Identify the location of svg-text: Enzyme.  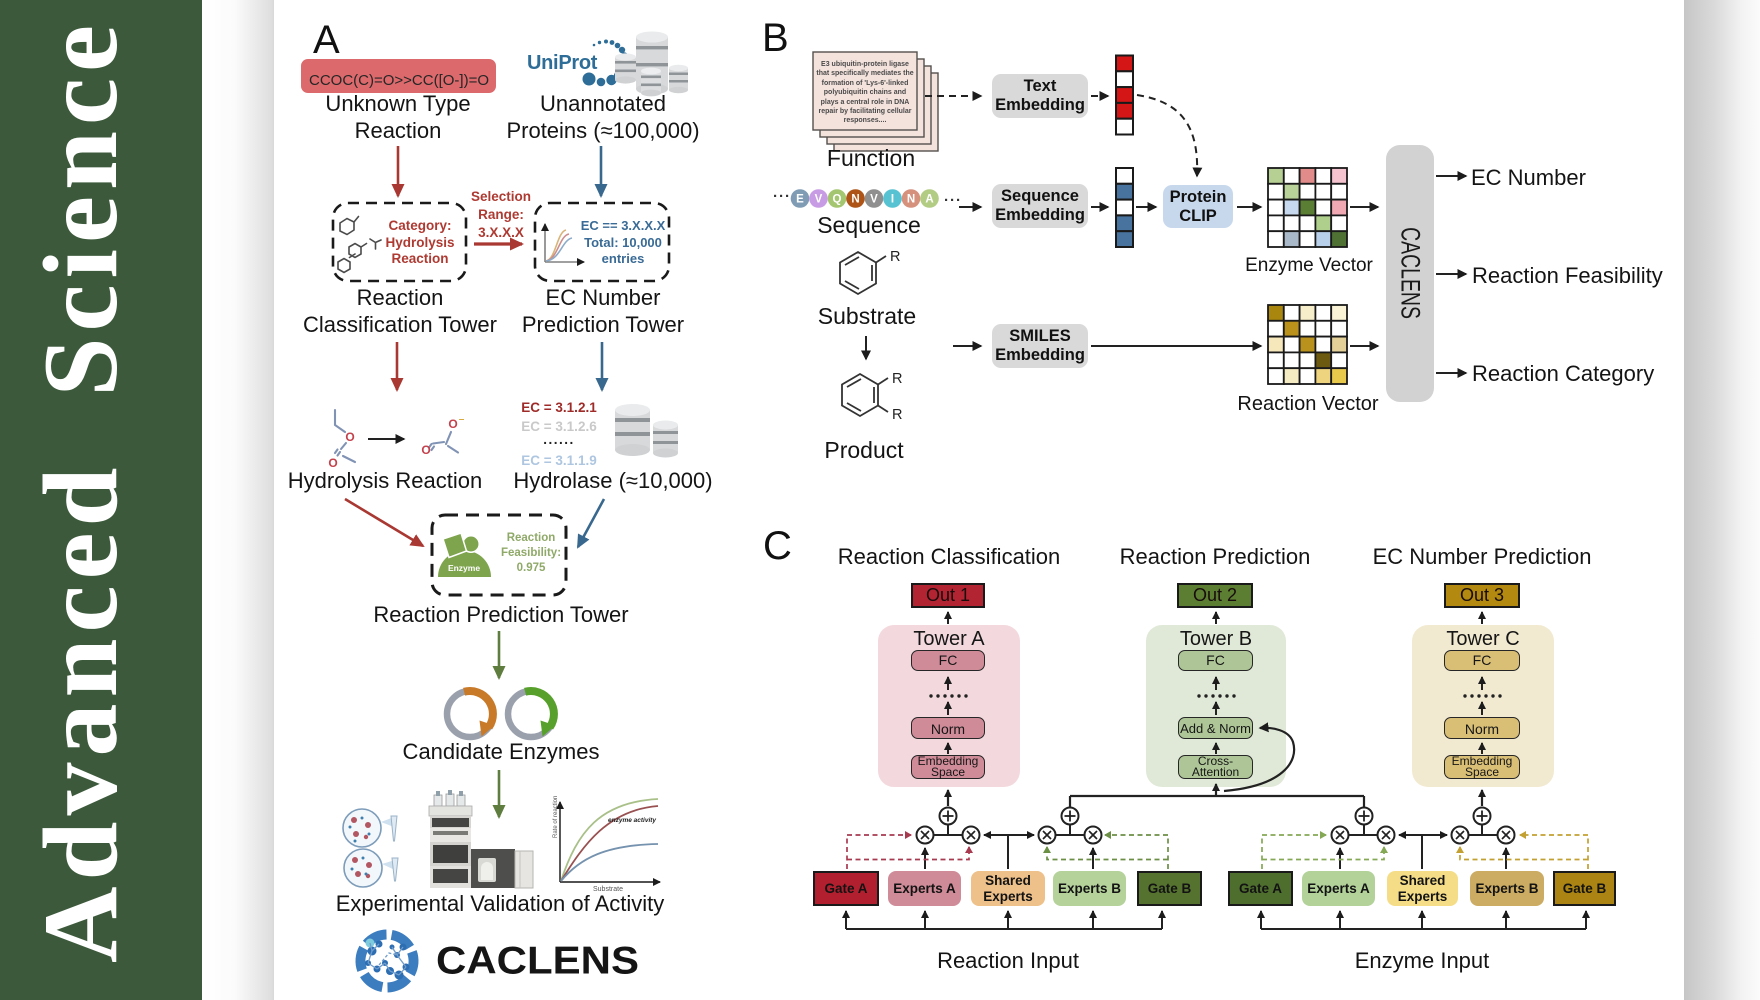
(464, 568).